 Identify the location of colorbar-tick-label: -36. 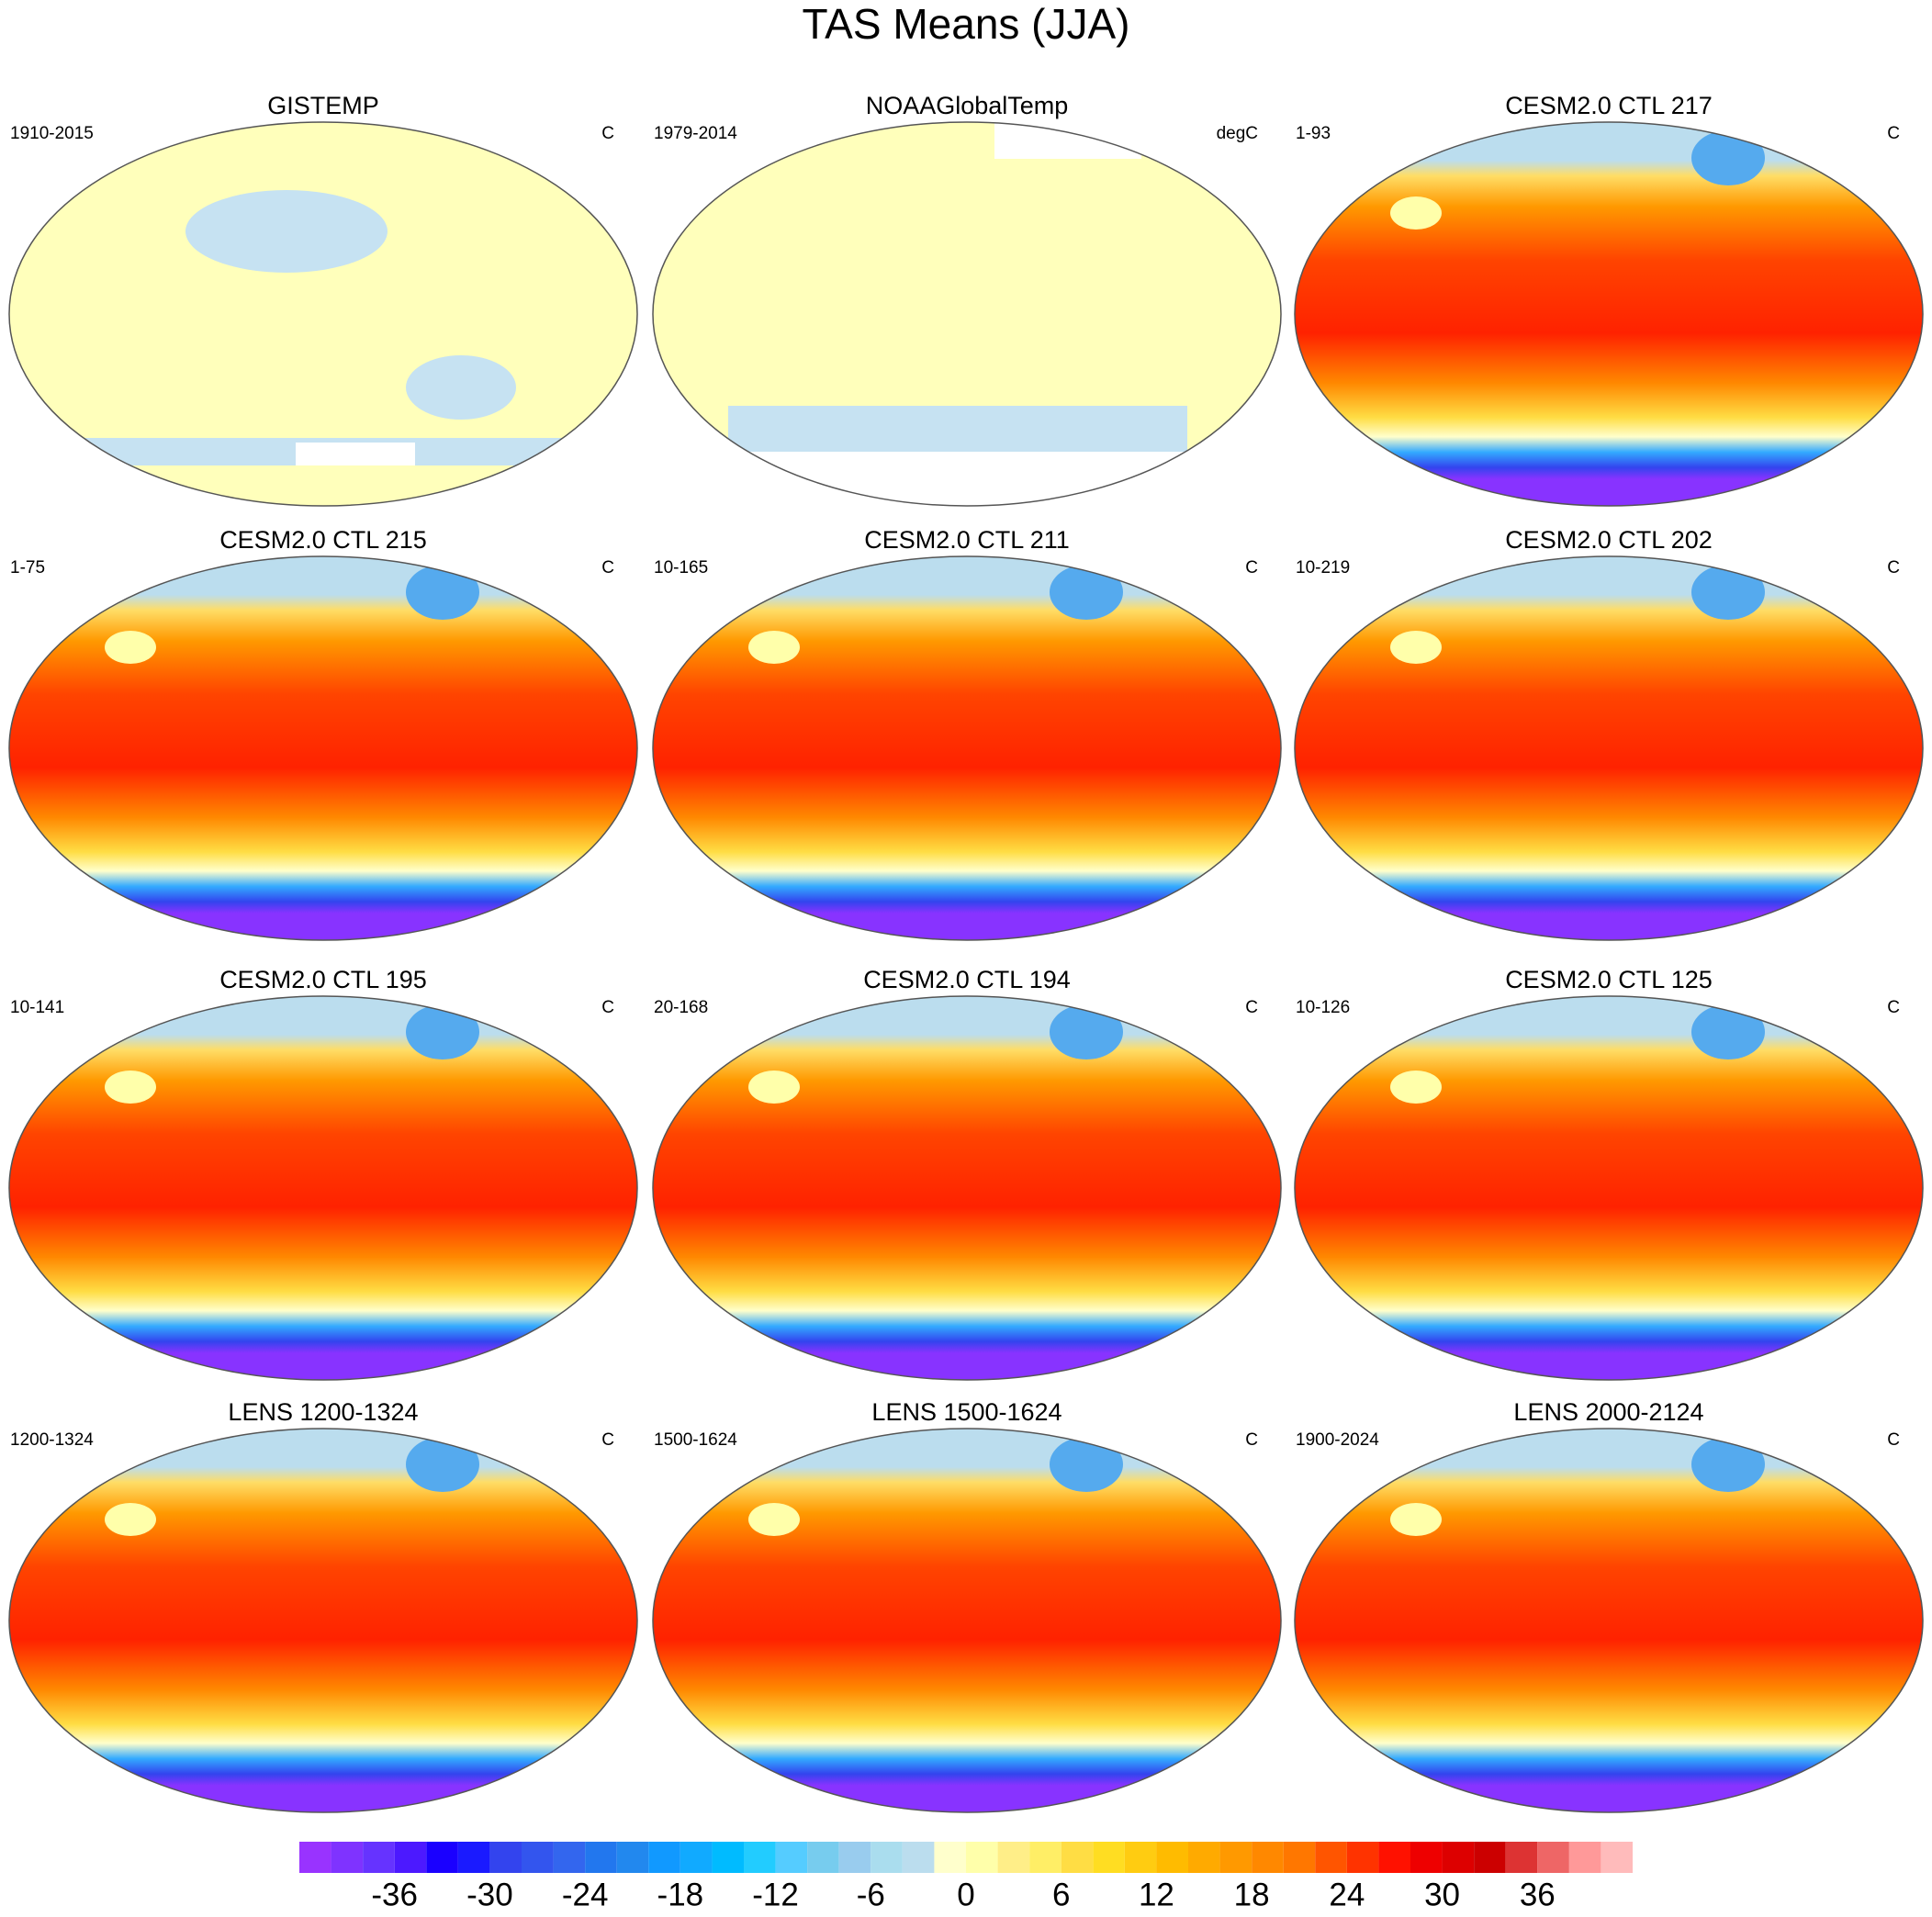
(394, 1894).